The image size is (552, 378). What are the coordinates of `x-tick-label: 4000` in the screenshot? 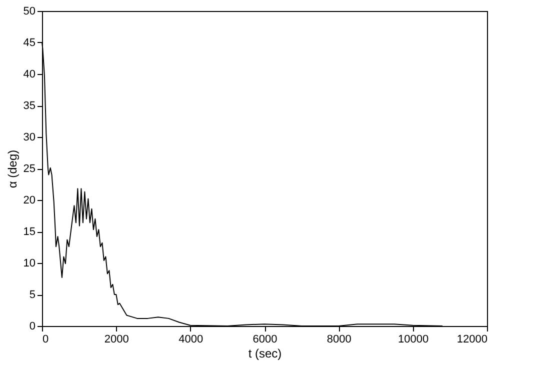 It's located at (191, 340).